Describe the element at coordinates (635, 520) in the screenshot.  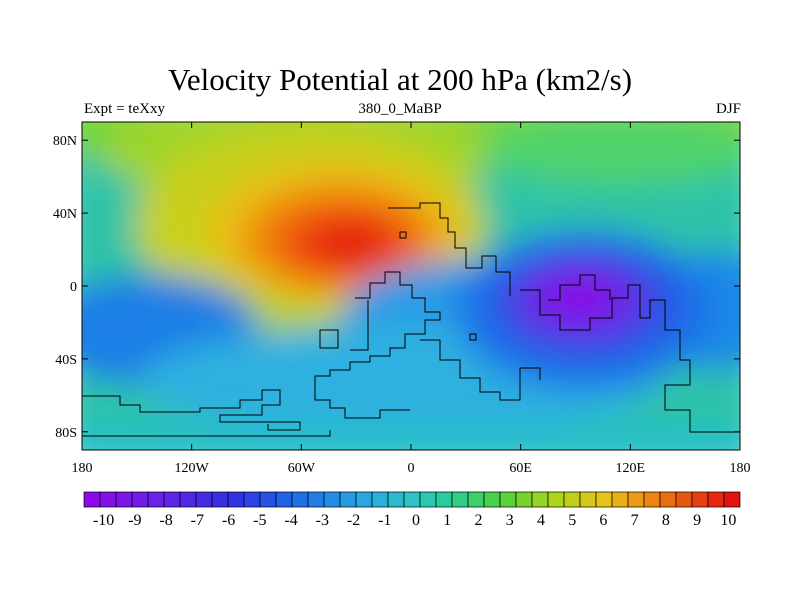
I see `colorbar-label: 7` at that location.